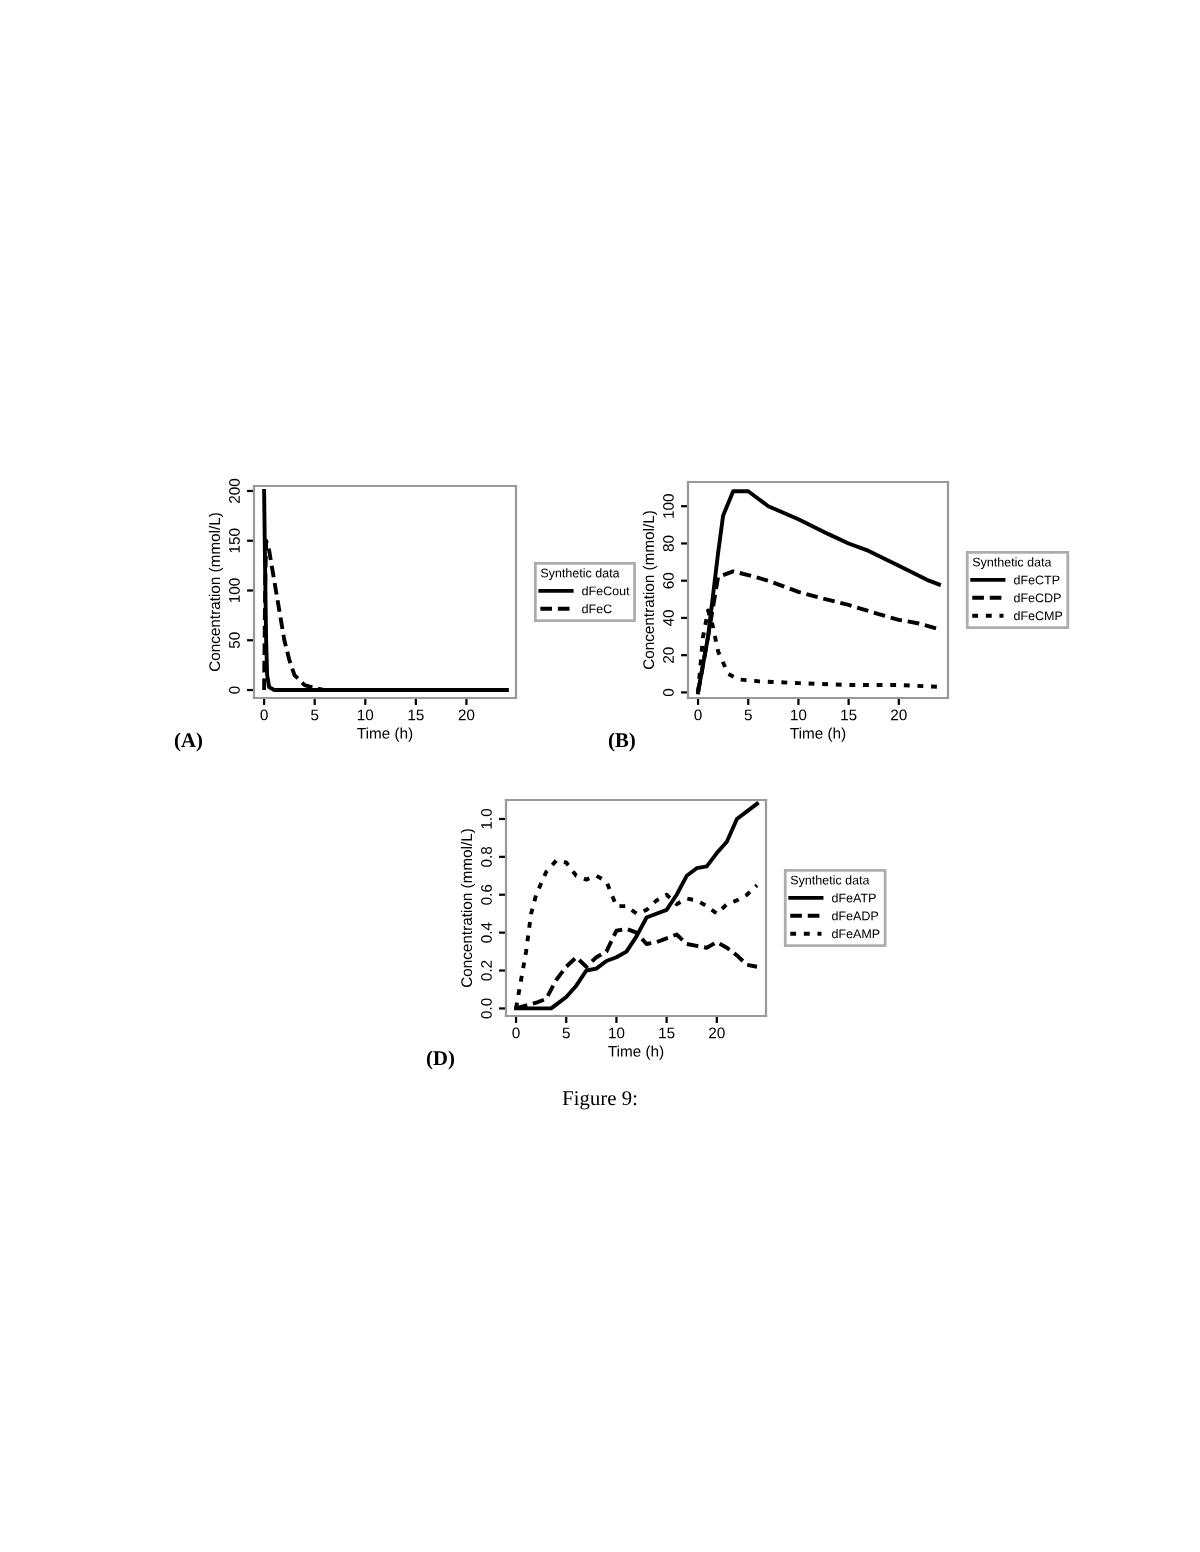  What do you see at coordinates (188, 742) in the screenshot?
I see `text: (A)` at bounding box center [188, 742].